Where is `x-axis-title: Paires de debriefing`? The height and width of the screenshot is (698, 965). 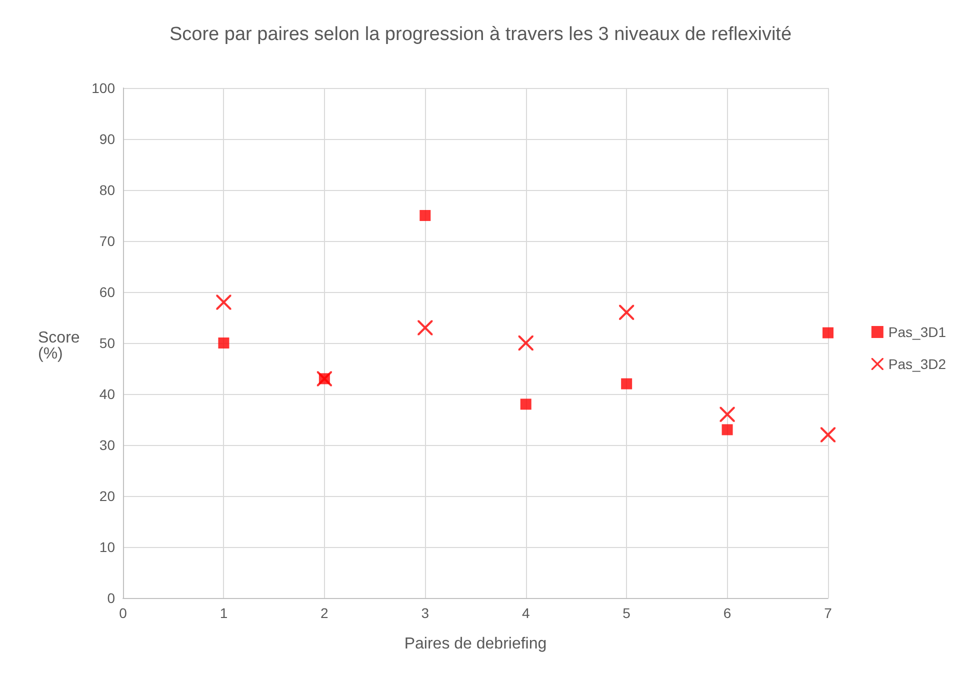 x-axis-title: Paires de debriefing is located at coordinates (475, 644).